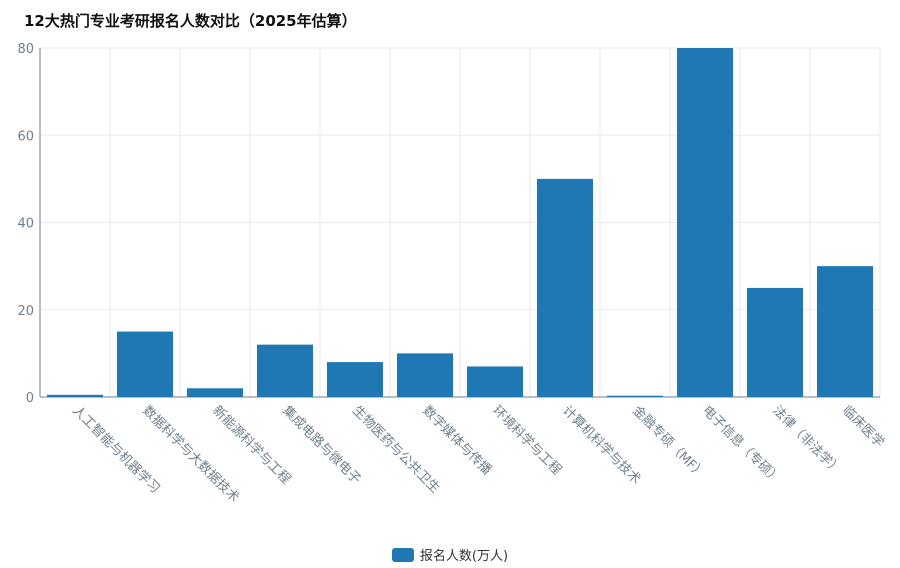 Image resolution: width=900 pixels, height=568 pixels. I want to click on y-tick-label: 20, so click(25, 311).